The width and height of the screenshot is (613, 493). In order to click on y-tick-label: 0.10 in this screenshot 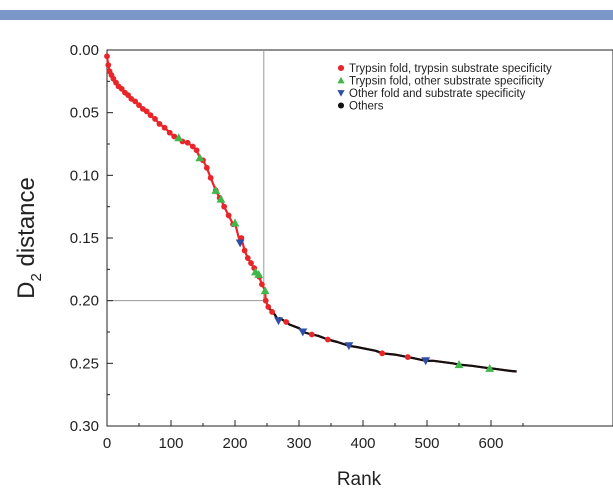, I will do `click(84, 175)`.